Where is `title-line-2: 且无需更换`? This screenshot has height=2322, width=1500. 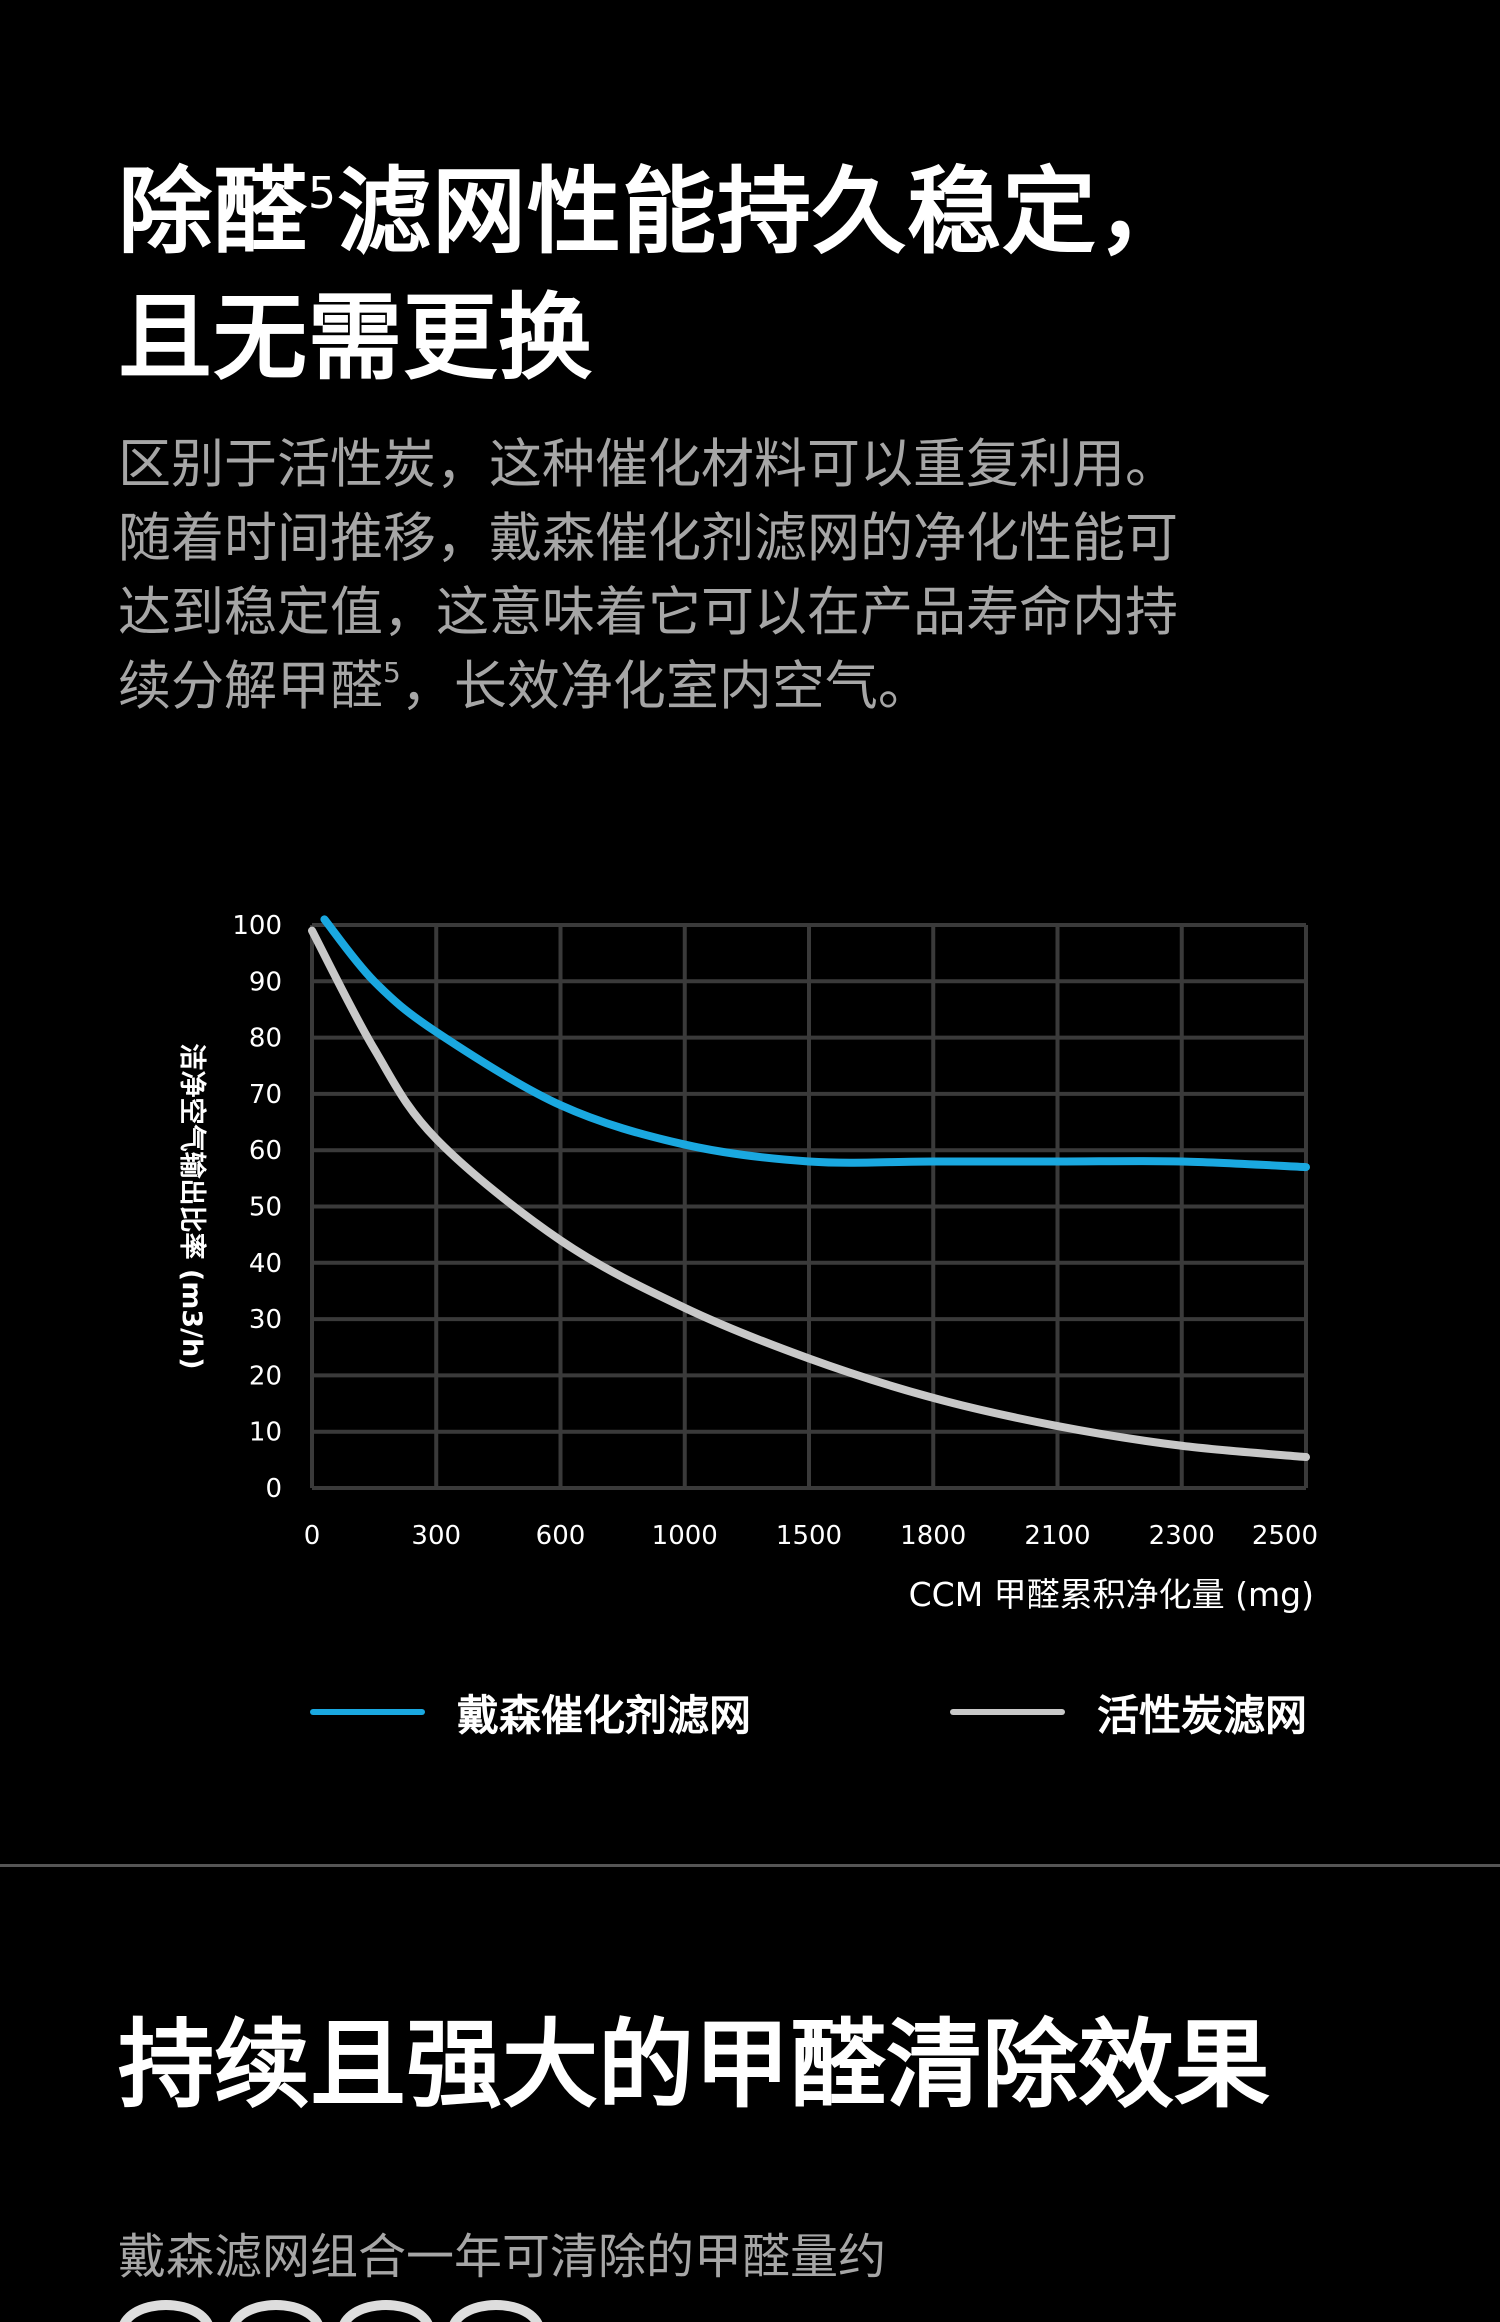 title-line-2: 且无需更换 is located at coordinates (356, 338).